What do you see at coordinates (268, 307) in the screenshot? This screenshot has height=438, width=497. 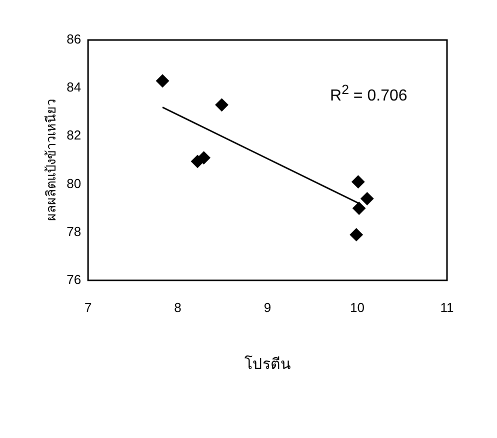 I see `x-tick-label: 9` at bounding box center [268, 307].